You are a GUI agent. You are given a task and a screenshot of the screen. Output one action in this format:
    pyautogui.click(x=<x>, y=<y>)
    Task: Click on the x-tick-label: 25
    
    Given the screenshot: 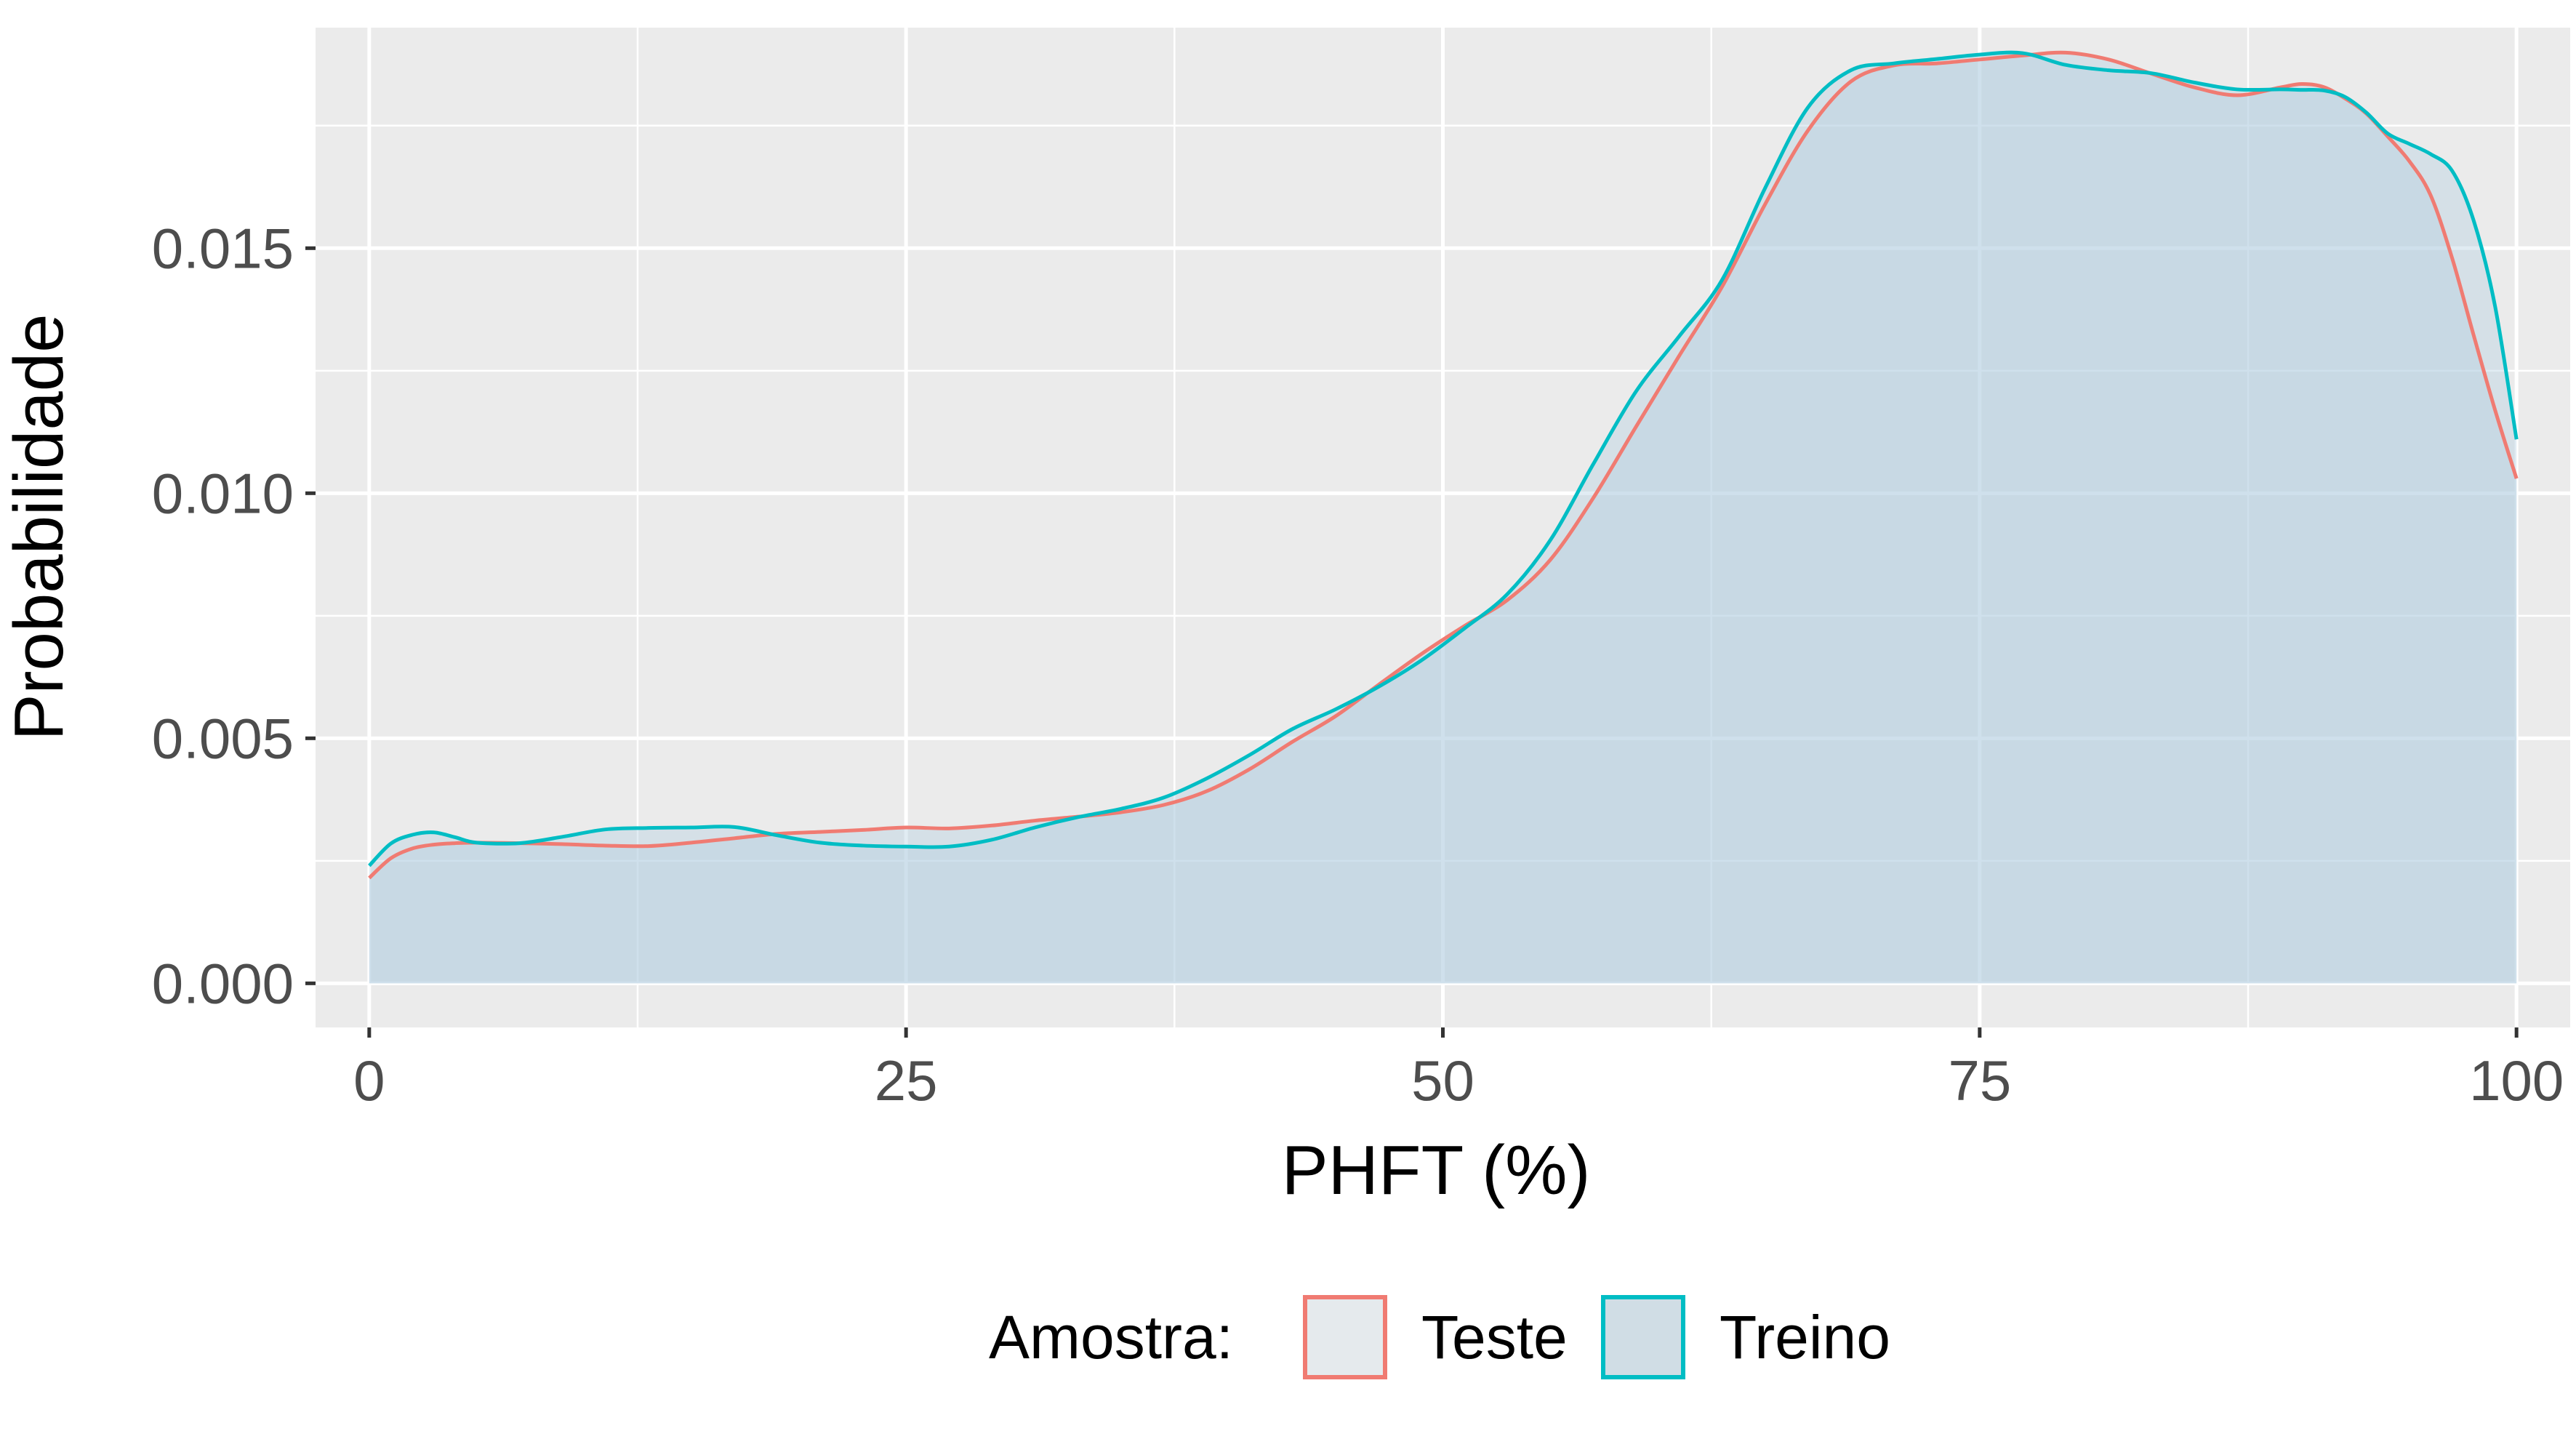 What is the action you would take?
    pyautogui.click(x=907, y=1081)
    